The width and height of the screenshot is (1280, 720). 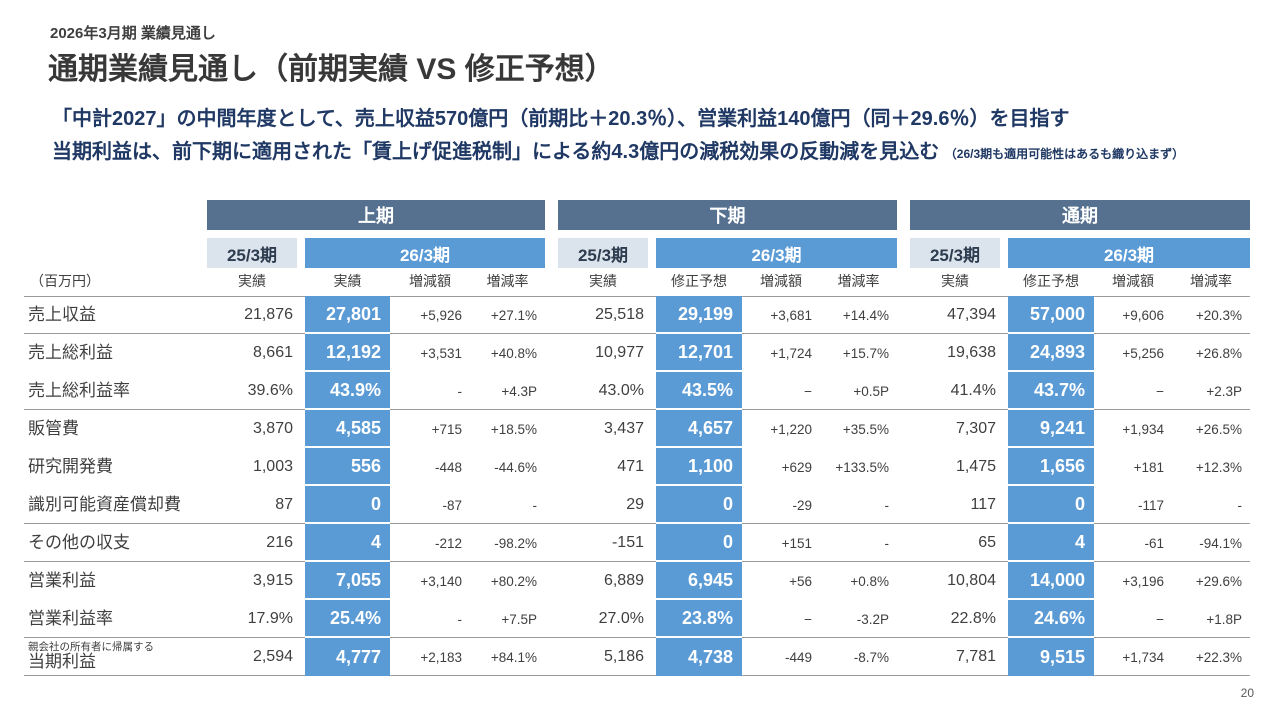 What do you see at coordinates (1143, 657) in the screenshot?
I see `cell-fy-diff: +1,734` at bounding box center [1143, 657].